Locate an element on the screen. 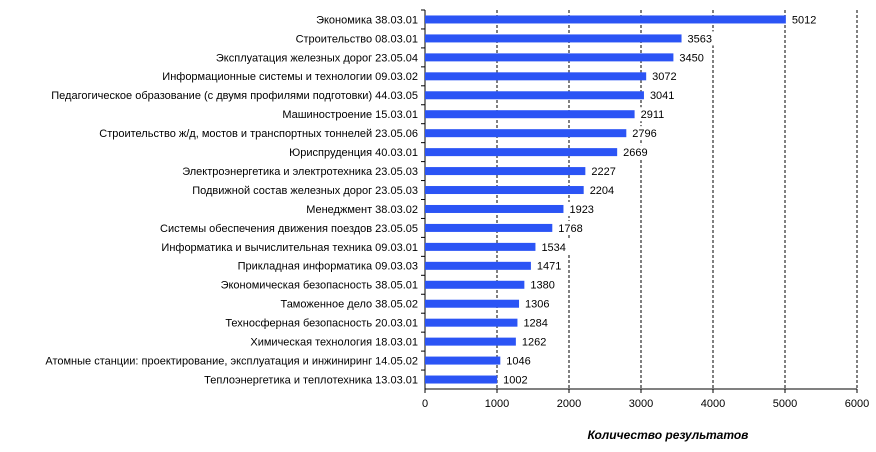 This screenshot has width=876, height=452. y-tick-label: Таможенное дело 38.05.02 is located at coordinates (349, 305).